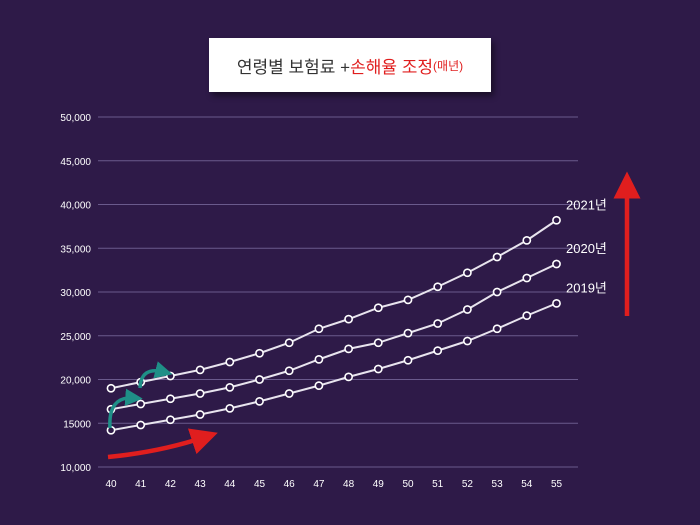 Image resolution: width=700 pixels, height=525 pixels. I want to click on x-tick-label: 48, so click(349, 484).